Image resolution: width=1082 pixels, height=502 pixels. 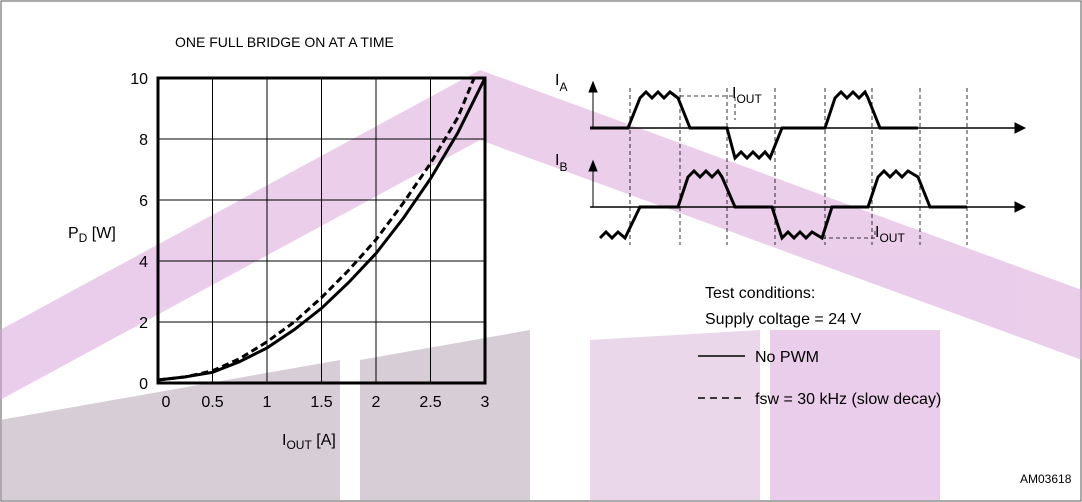 What do you see at coordinates (143, 262) in the screenshot?
I see `y-tick-label: 4` at bounding box center [143, 262].